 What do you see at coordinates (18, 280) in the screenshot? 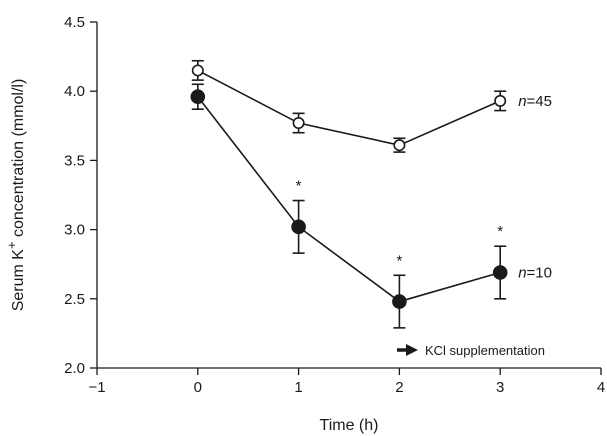
I see `y-axis-label-main: Serum K` at bounding box center [18, 280].